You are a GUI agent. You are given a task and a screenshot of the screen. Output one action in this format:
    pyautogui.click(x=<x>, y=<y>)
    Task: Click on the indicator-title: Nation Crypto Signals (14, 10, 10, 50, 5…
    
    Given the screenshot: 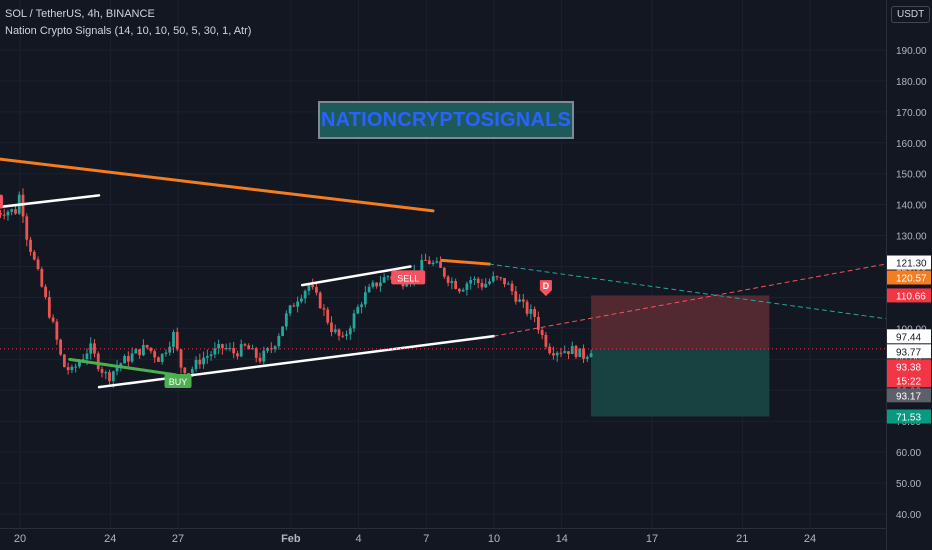 What is the action you would take?
    pyautogui.click(x=128, y=31)
    